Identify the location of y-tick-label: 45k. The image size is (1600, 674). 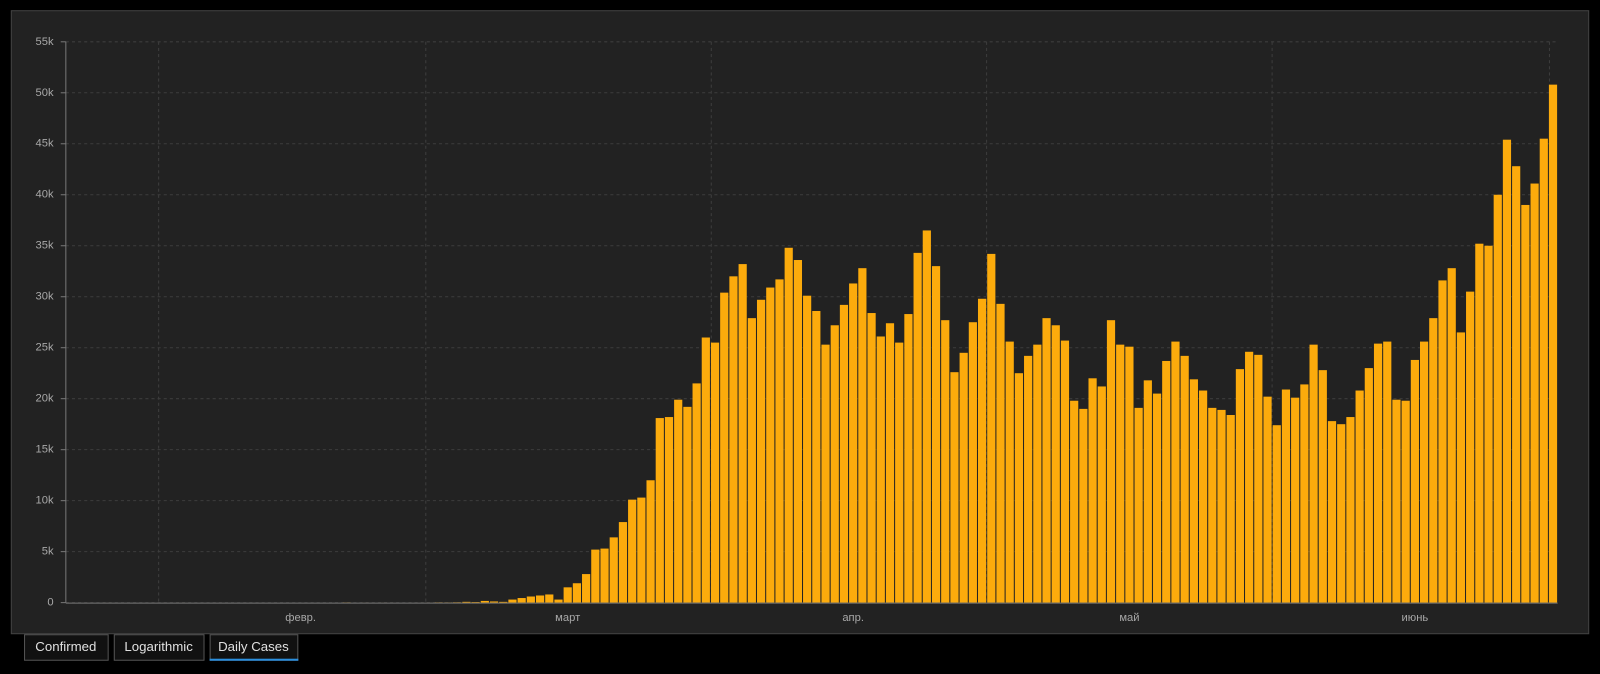
(45, 144).